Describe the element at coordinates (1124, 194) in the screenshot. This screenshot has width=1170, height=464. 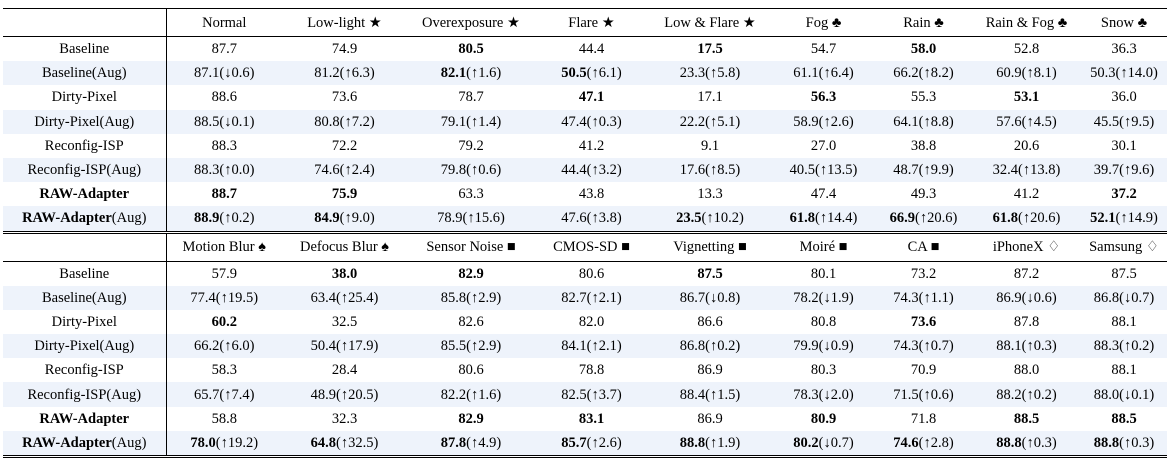
I see `score-value: 37.2` at that location.